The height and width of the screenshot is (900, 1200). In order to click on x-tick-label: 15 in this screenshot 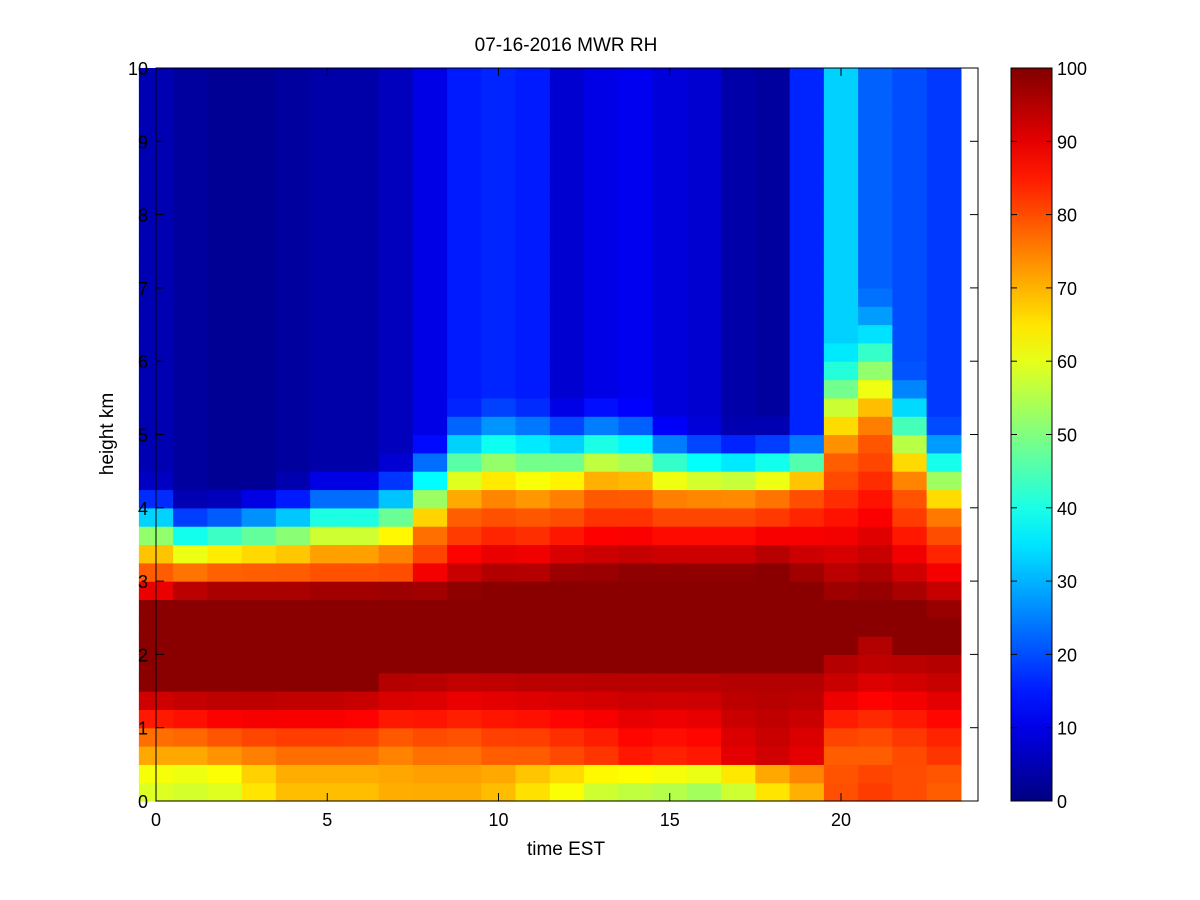, I will do `click(670, 820)`.